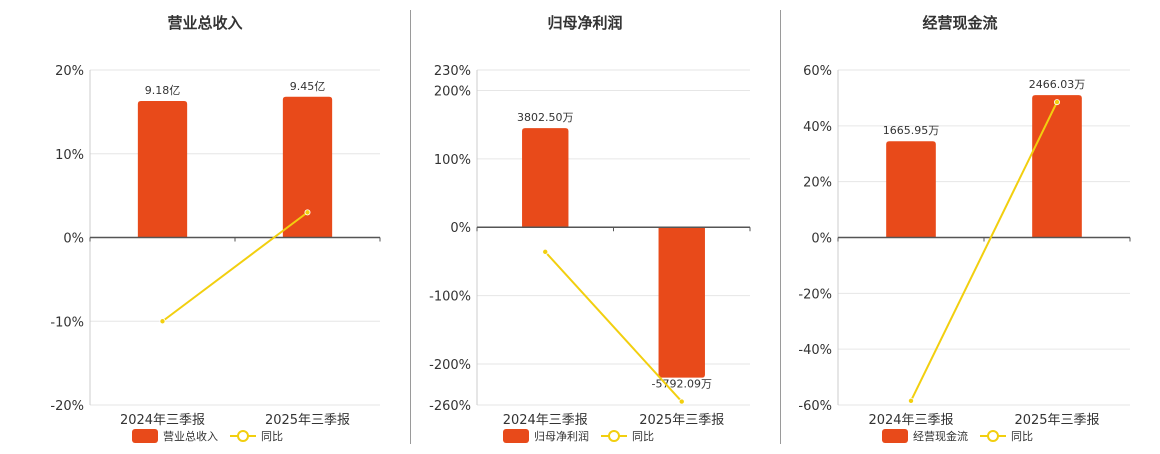 This screenshot has height=454, width=1160. I want to click on y-tick-label: 230%, so click(452, 71).